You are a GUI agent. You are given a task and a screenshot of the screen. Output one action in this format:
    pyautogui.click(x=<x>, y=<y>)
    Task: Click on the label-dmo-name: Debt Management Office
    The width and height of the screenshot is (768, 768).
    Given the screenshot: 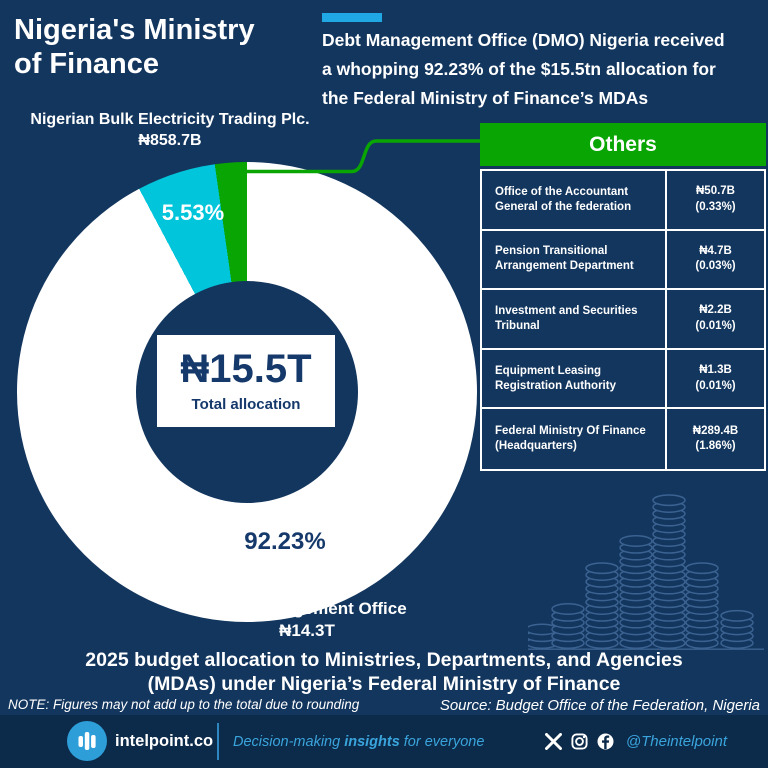 What is the action you would take?
    pyautogui.click(x=307, y=608)
    